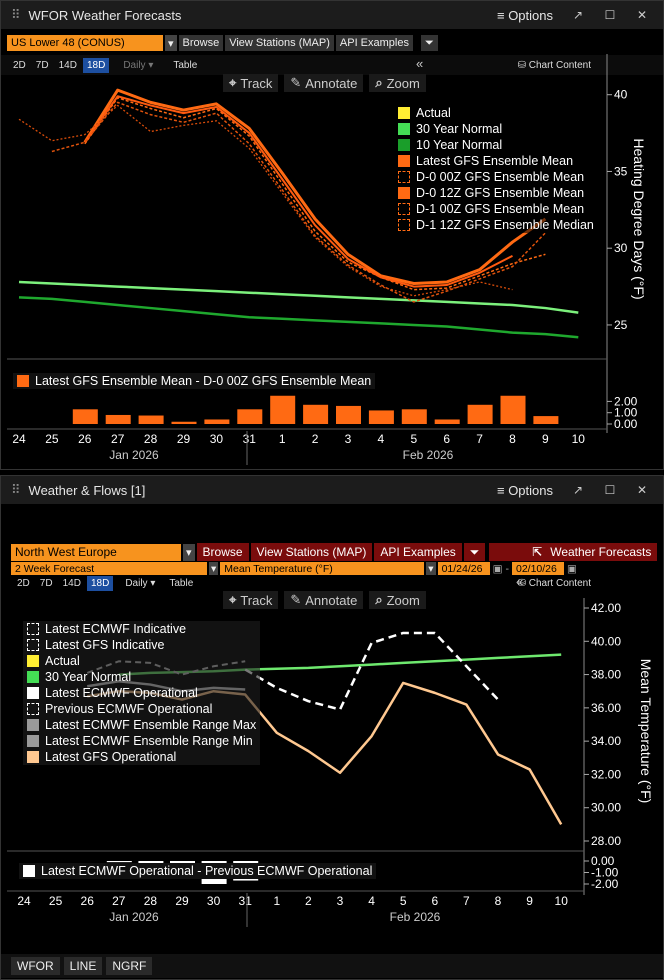  I want to click on x-tick-label: 10, so click(579, 439).